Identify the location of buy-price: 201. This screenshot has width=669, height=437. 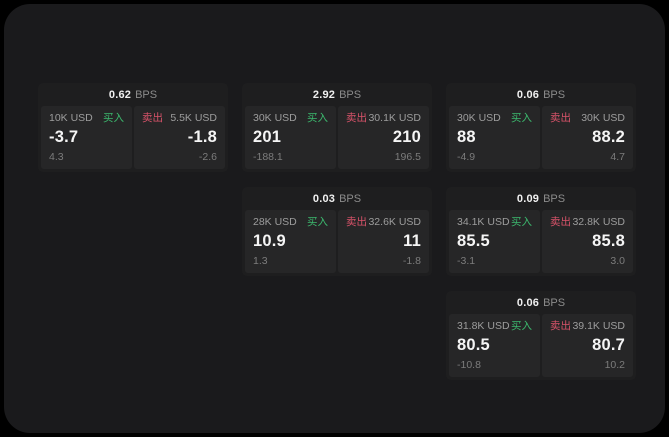
(267, 137).